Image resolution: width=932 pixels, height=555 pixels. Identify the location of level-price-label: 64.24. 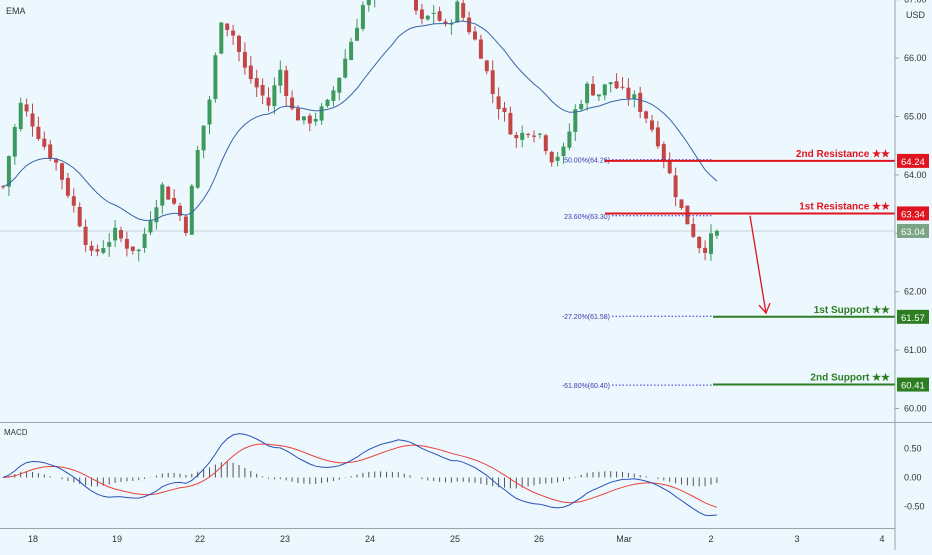
(913, 162).